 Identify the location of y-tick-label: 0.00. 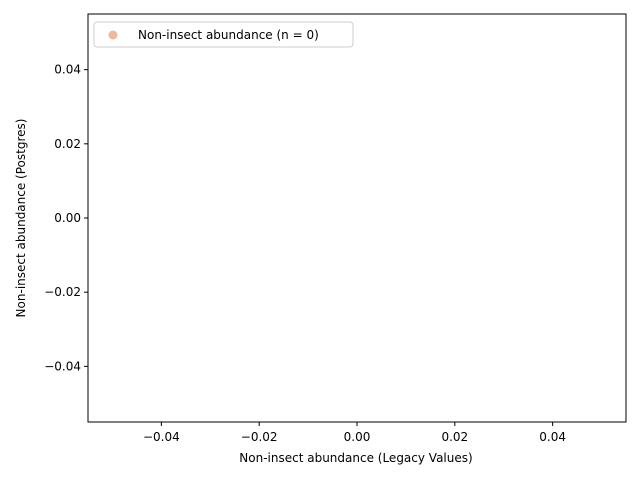
(67, 218).